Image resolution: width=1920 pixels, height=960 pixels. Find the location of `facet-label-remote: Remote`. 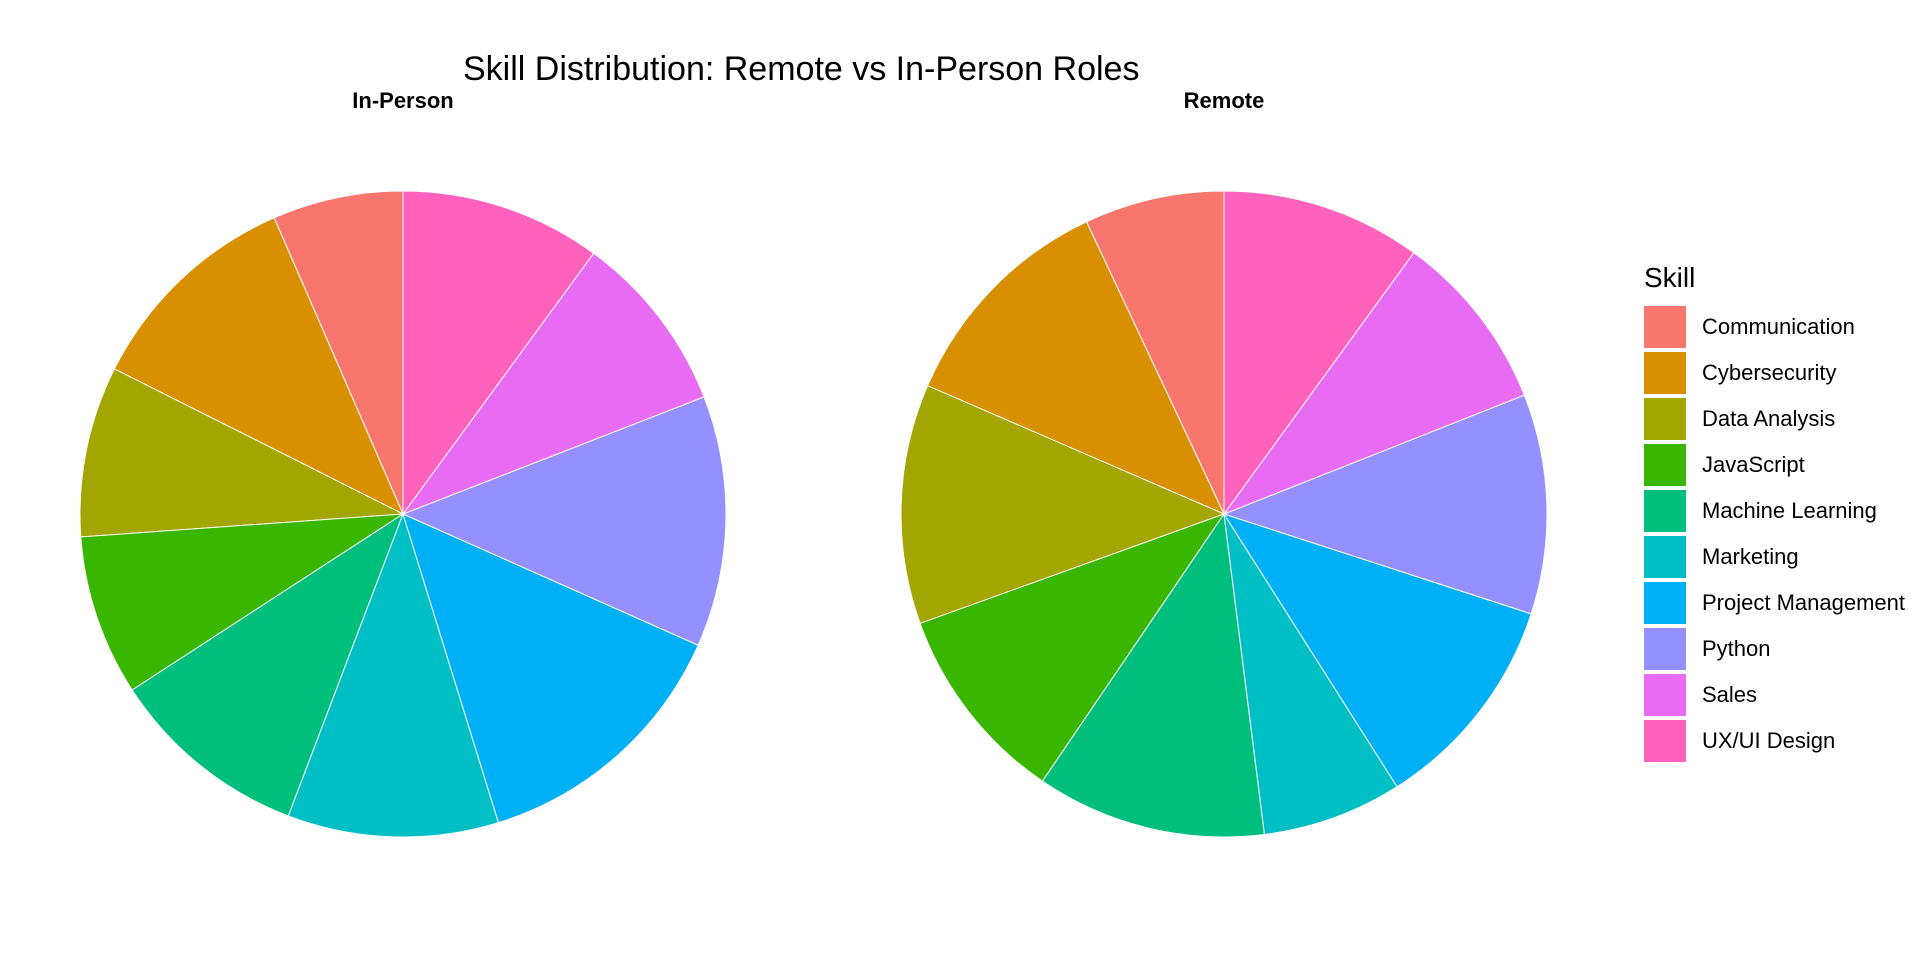

facet-label-remote: Remote is located at coordinates (1224, 100).